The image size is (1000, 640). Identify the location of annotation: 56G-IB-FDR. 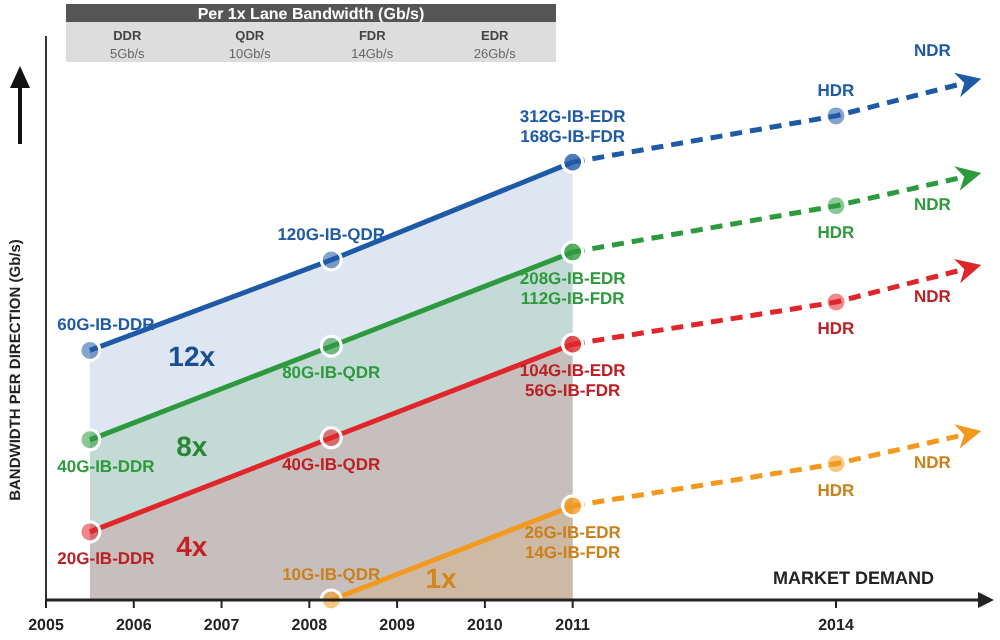
(572, 390).